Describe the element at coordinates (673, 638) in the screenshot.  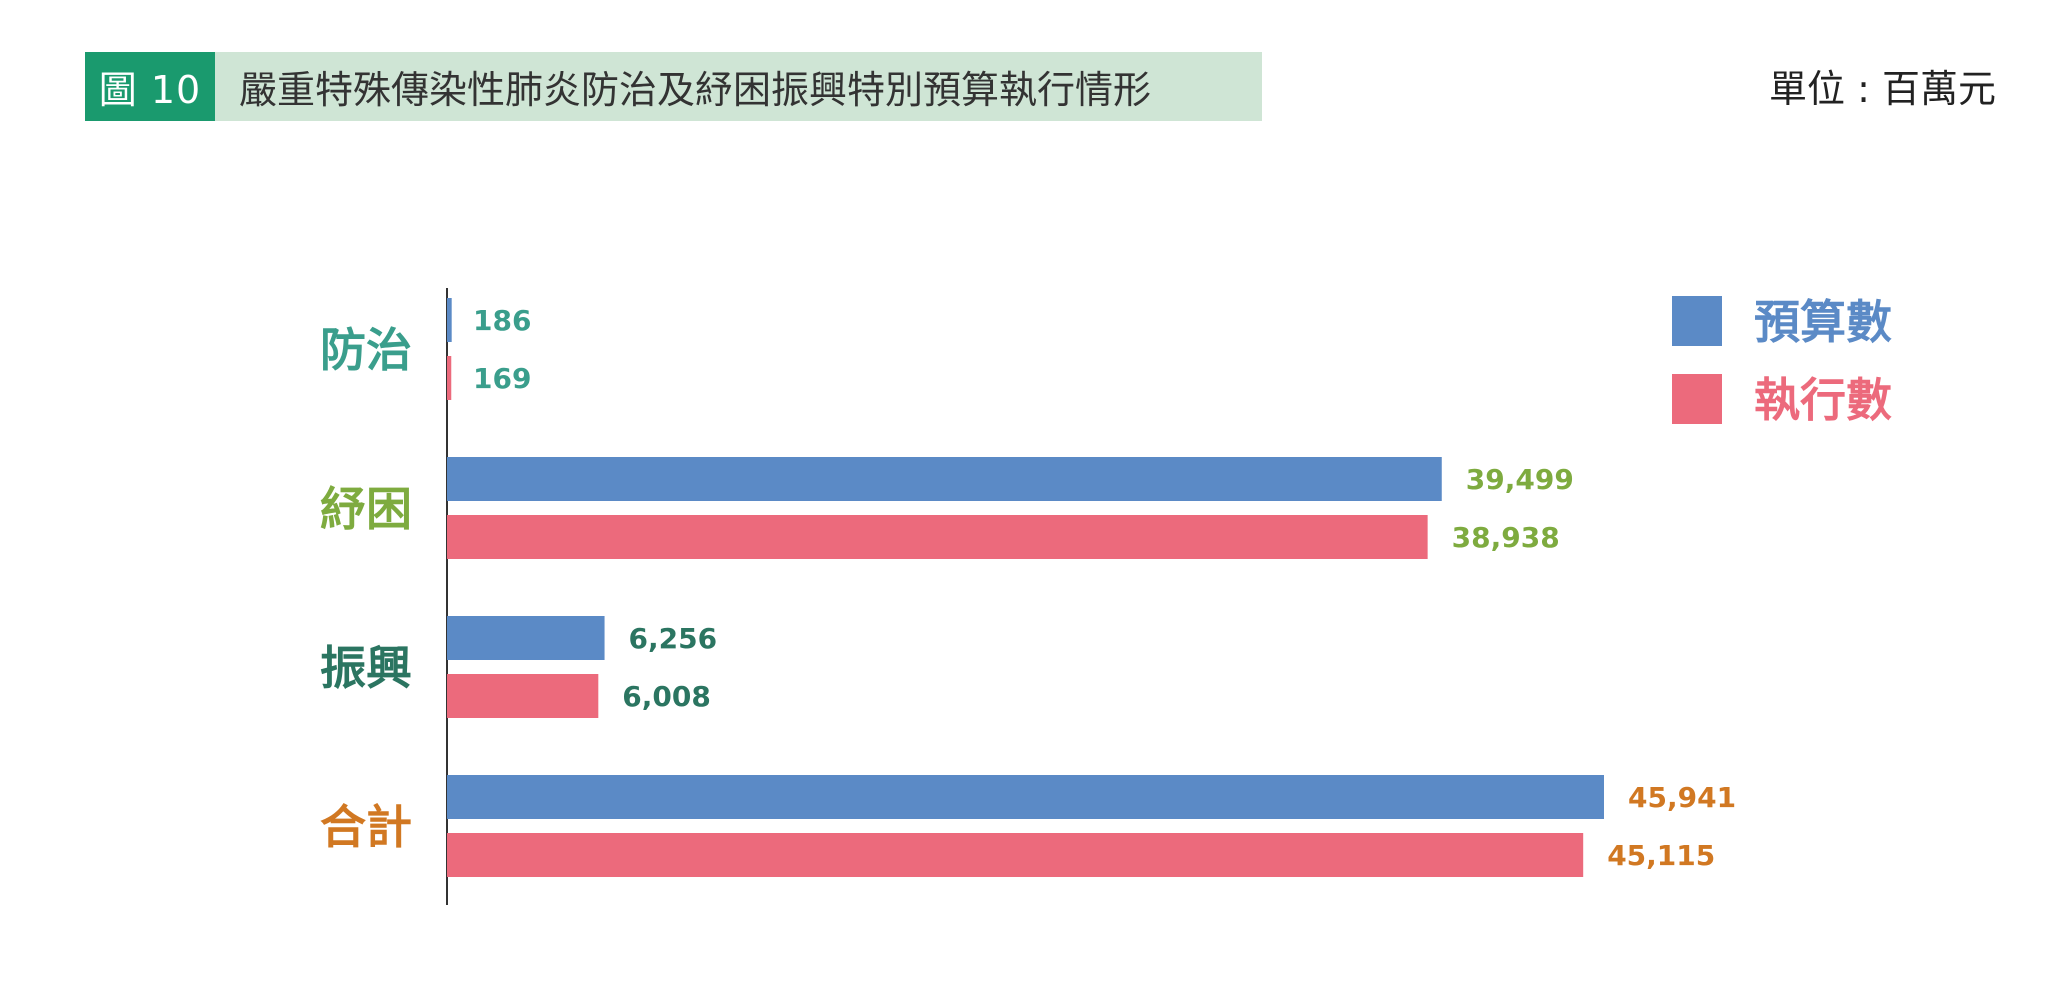
I see `value-label-budget-2: 6,256` at that location.